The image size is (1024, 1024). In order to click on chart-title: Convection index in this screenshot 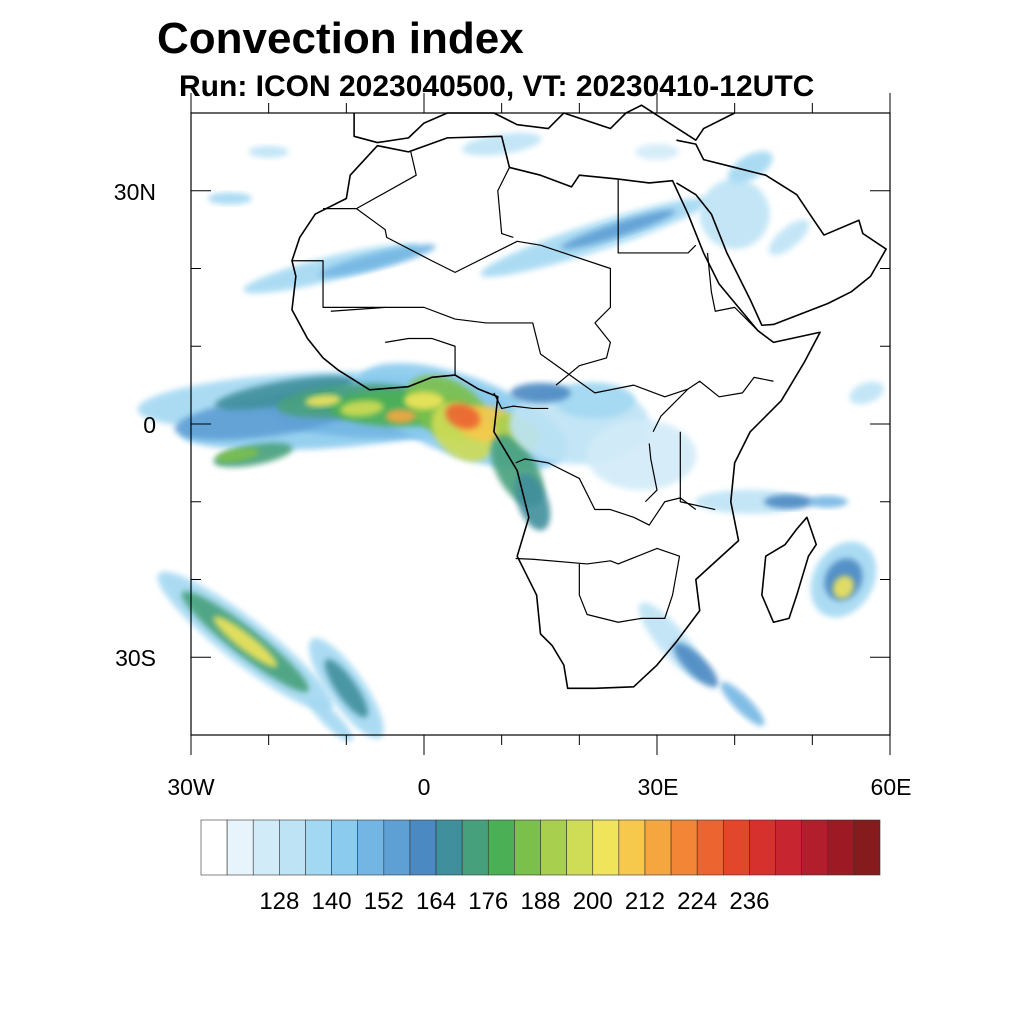, I will do `click(340, 38)`.